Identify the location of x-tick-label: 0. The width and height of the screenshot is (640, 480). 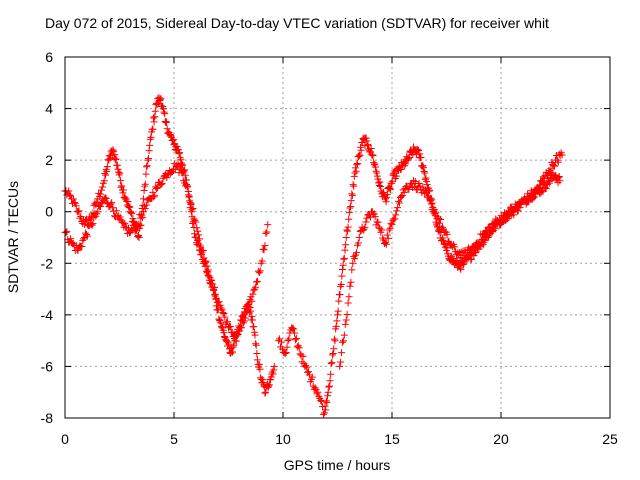
(65, 439).